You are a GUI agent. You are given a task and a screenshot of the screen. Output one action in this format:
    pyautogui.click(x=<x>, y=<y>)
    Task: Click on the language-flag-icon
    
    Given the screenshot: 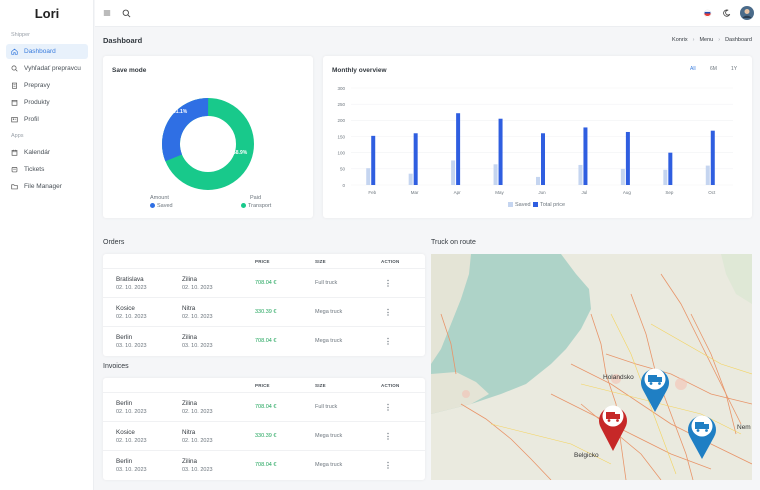 What is the action you would take?
    pyautogui.click(x=707, y=13)
    